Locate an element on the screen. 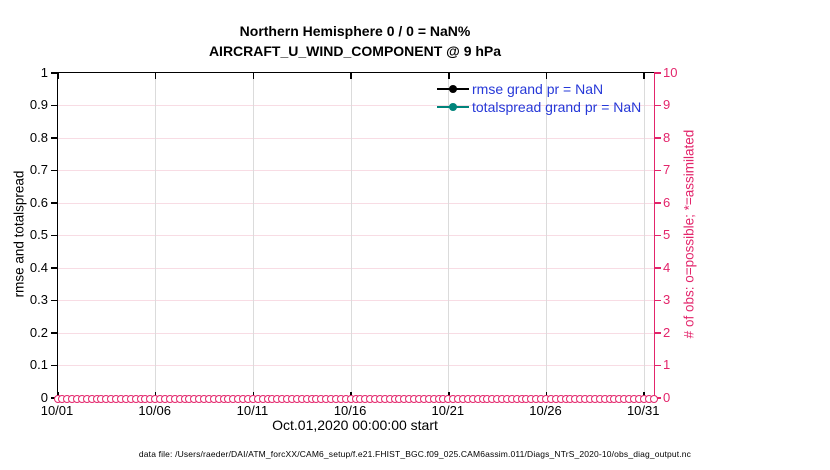 This screenshot has height=470, width=830. right-tick-label: 0 is located at coordinates (667, 397).